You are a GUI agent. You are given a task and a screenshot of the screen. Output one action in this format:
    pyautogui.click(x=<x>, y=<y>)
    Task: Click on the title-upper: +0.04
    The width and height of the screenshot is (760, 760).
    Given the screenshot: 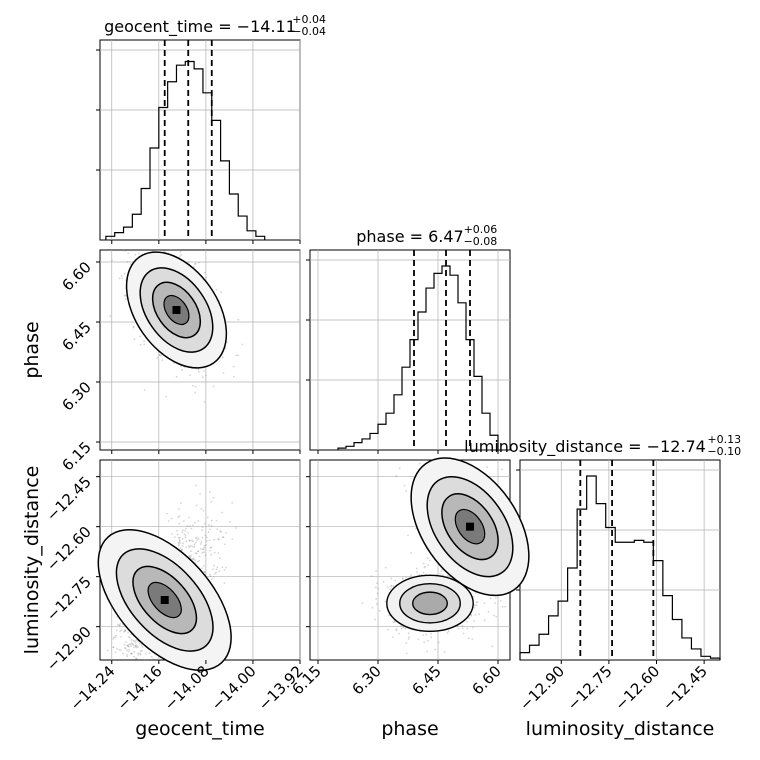 What is the action you would take?
    pyautogui.click(x=309, y=19)
    